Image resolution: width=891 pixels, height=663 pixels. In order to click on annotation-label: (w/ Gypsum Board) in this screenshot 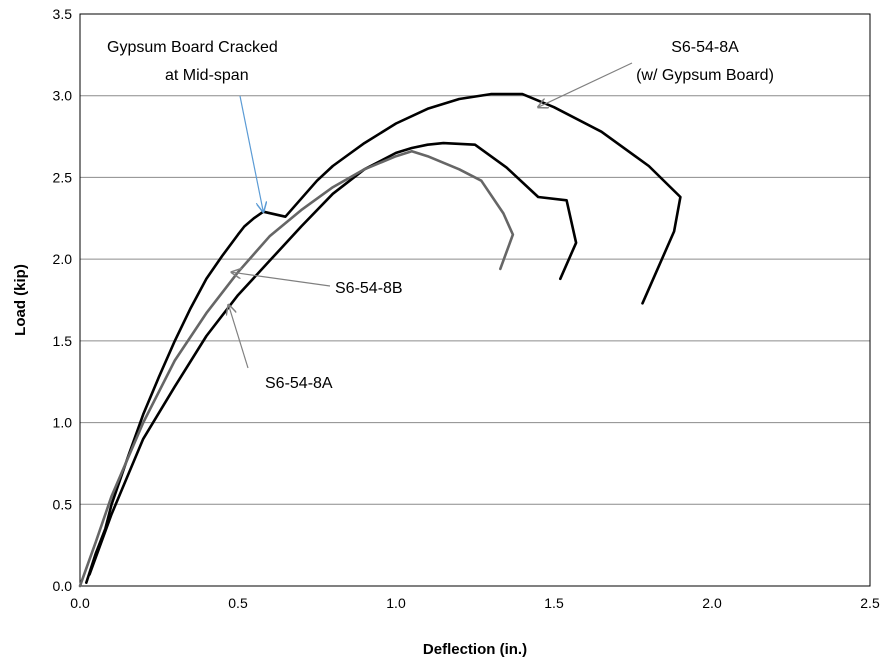, I will do `click(705, 75)`.